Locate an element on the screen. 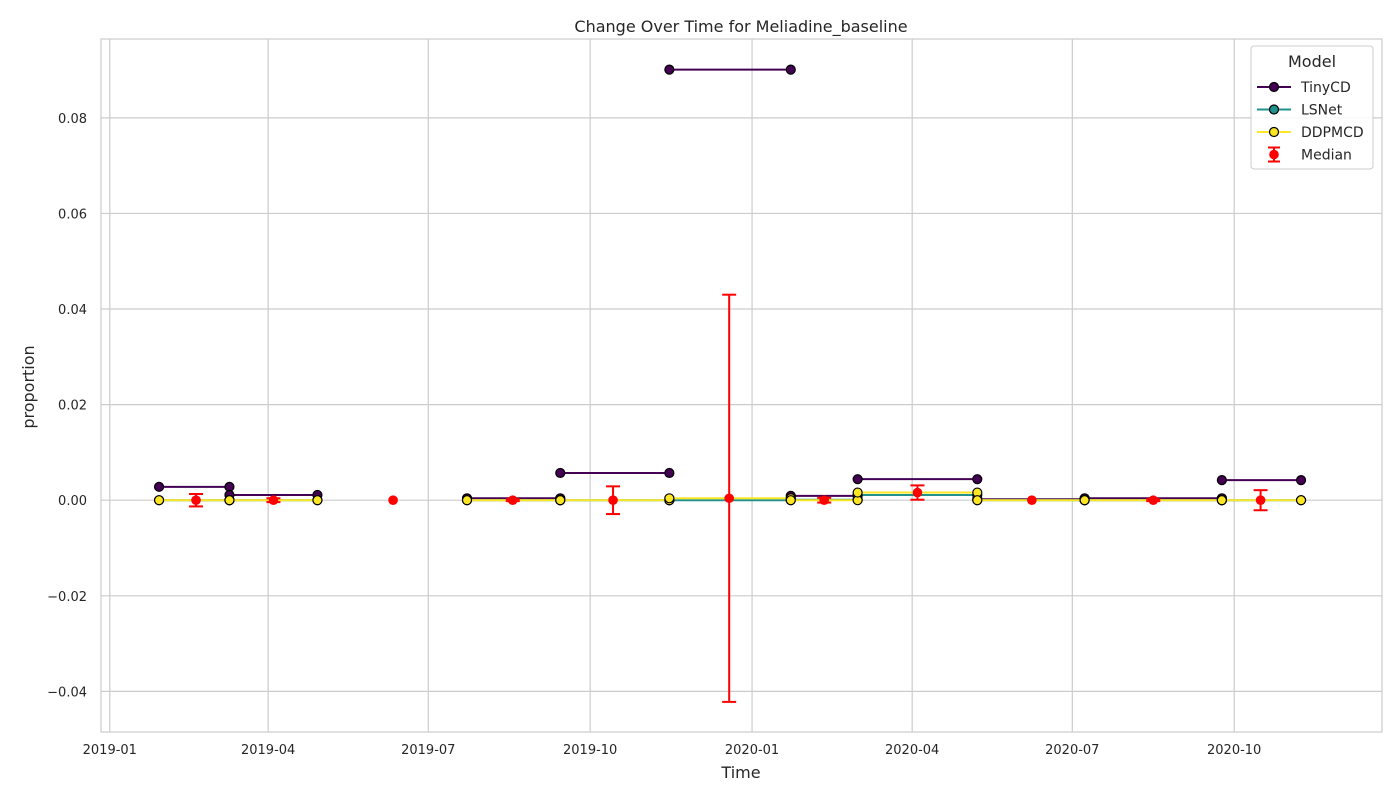 The height and width of the screenshot is (800, 1400). x-axis-title: Time is located at coordinates (740, 772).